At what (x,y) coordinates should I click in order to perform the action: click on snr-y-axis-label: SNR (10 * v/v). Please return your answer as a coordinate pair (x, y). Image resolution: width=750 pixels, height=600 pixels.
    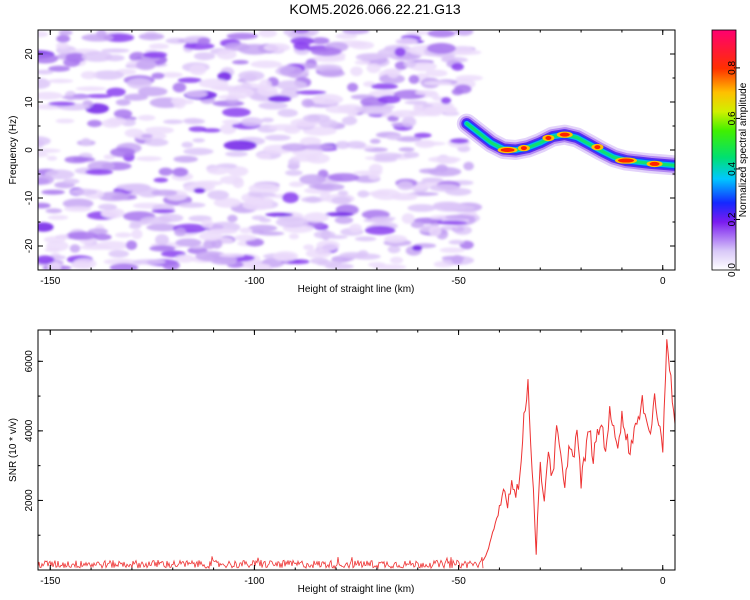
    Looking at the image, I should click on (13, 450).